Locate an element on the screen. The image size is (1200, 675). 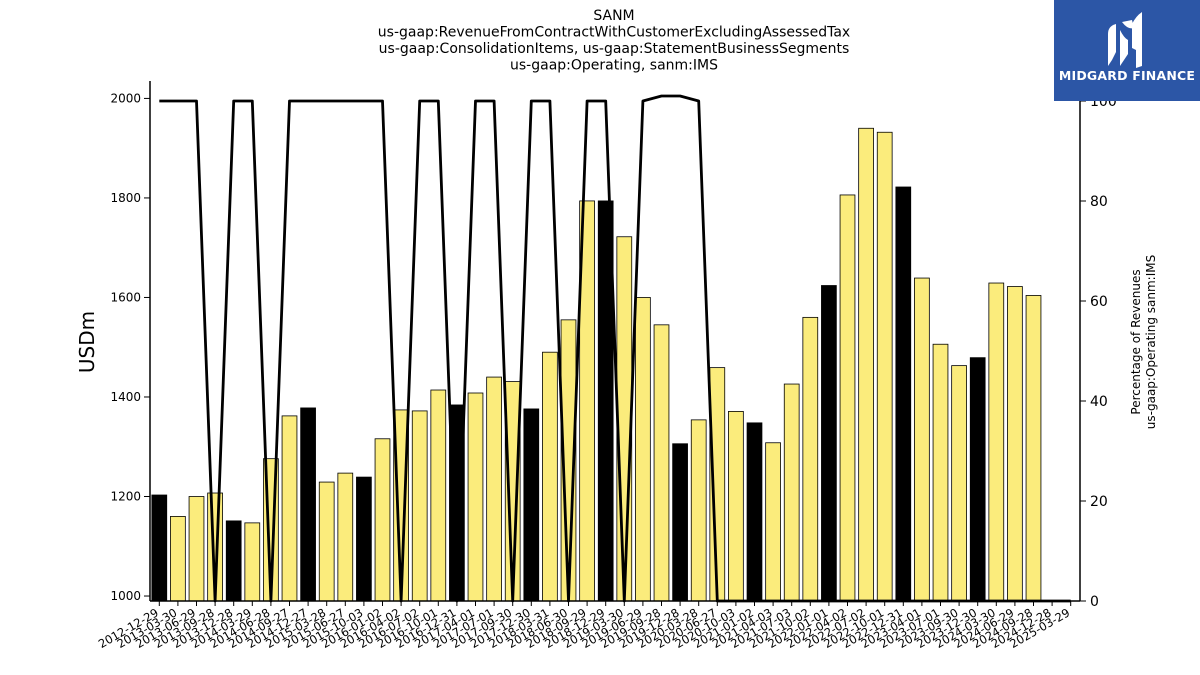
chart-title-line-1: SANM is located at coordinates (613, 16).